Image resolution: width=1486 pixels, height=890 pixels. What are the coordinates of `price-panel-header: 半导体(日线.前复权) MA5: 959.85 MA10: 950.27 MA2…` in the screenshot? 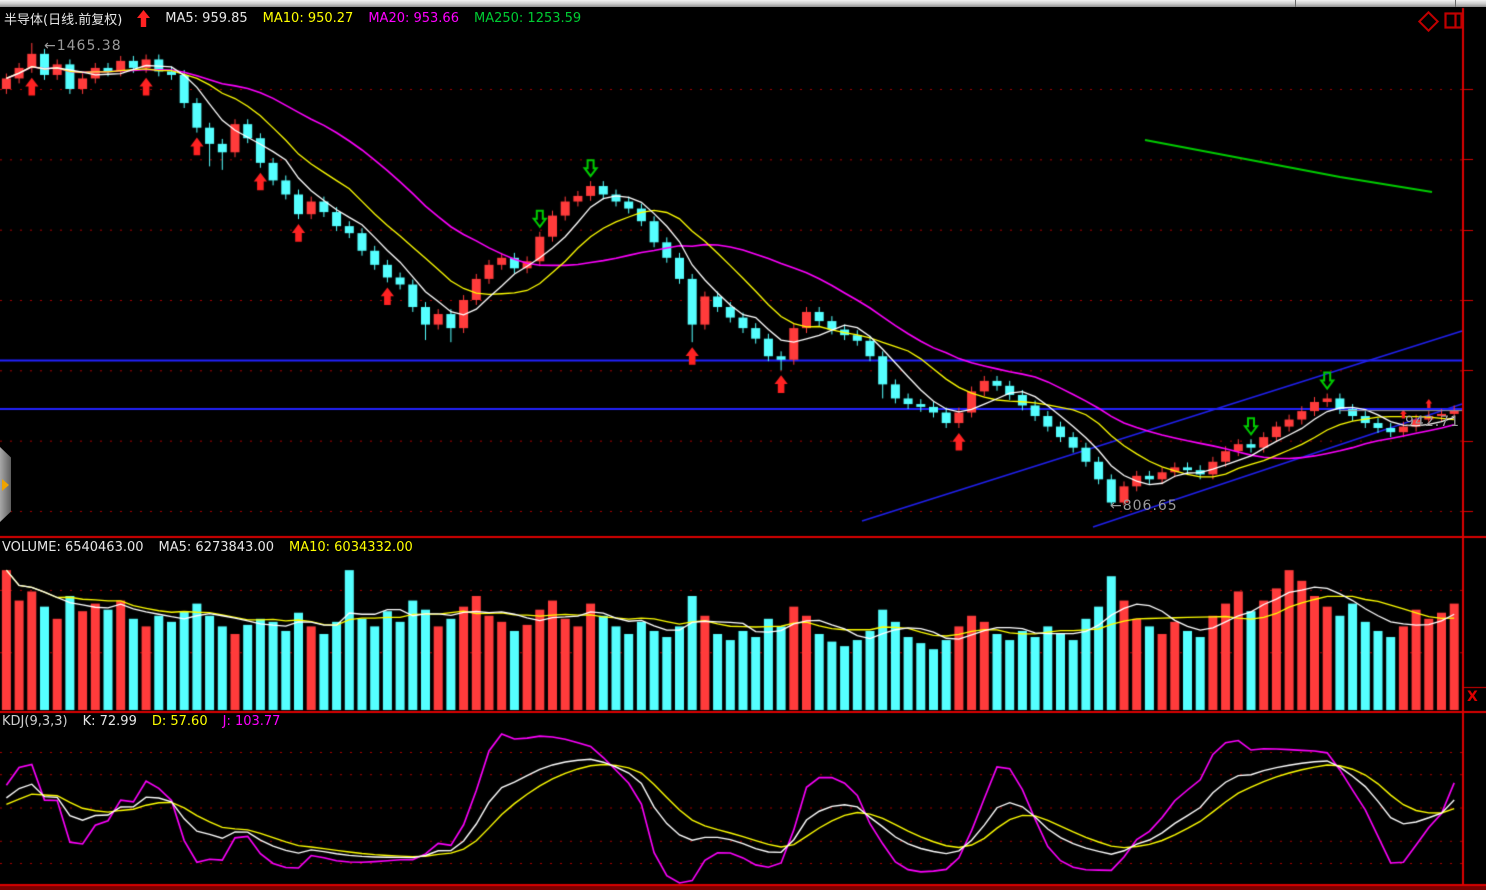 It's located at (292, 18).